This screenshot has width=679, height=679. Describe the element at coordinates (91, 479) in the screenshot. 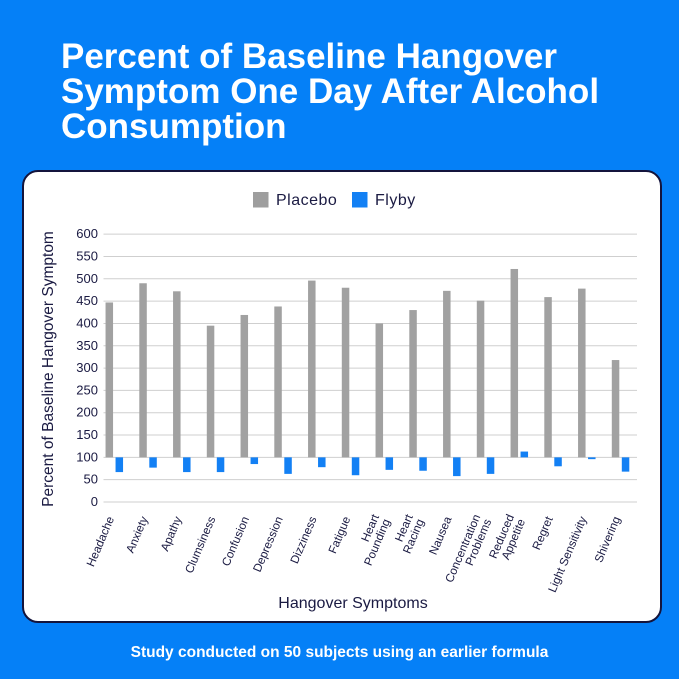

I see `svg-text: 50` at that location.